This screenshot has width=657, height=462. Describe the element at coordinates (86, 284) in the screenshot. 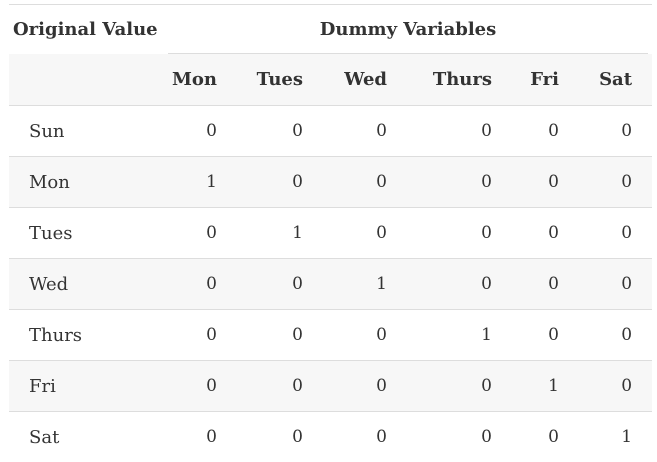

I see `row-label: Wed` at that location.